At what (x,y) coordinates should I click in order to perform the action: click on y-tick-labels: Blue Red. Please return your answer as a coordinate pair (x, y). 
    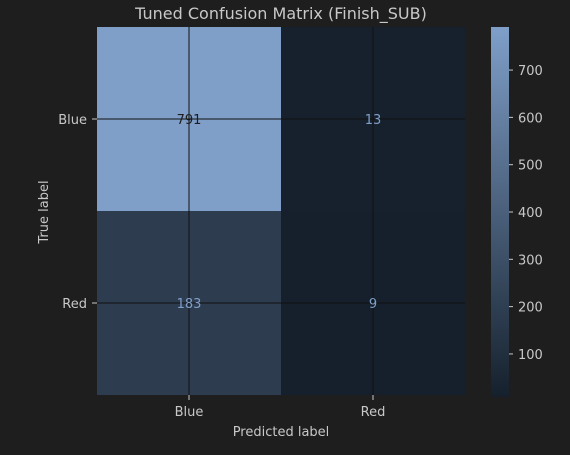
    Looking at the image, I should click on (77, 212).